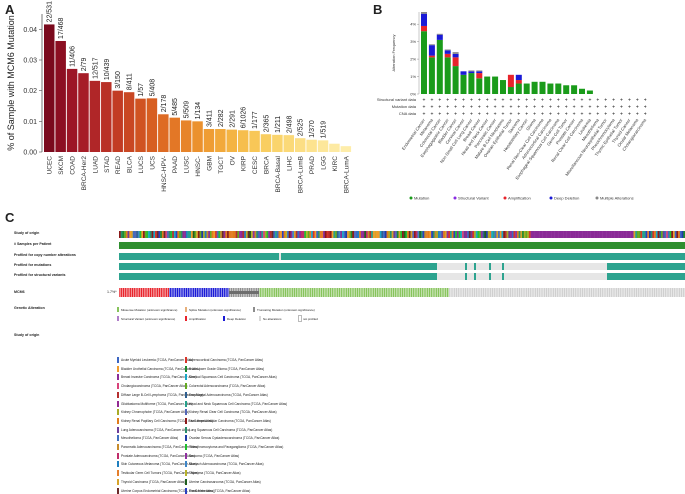  What do you see at coordinates (209, 140) in the screenshot?
I see `bar-gbm` at bounding box center [209, 140].